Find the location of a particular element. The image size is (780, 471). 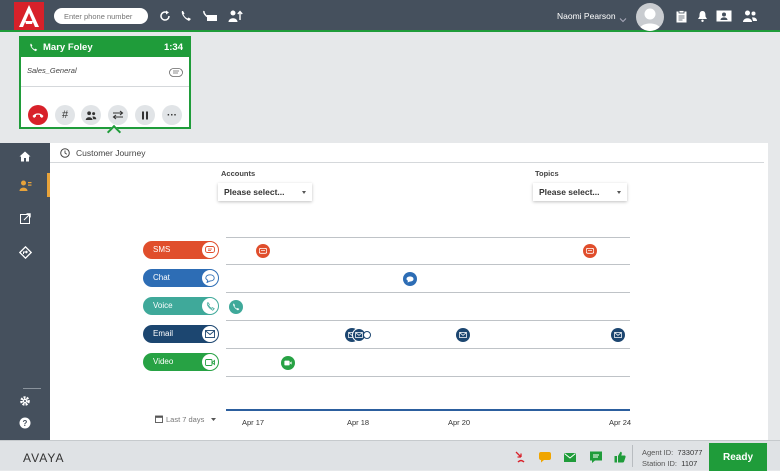

channel-video: Video is located at coordinates (181, 362).